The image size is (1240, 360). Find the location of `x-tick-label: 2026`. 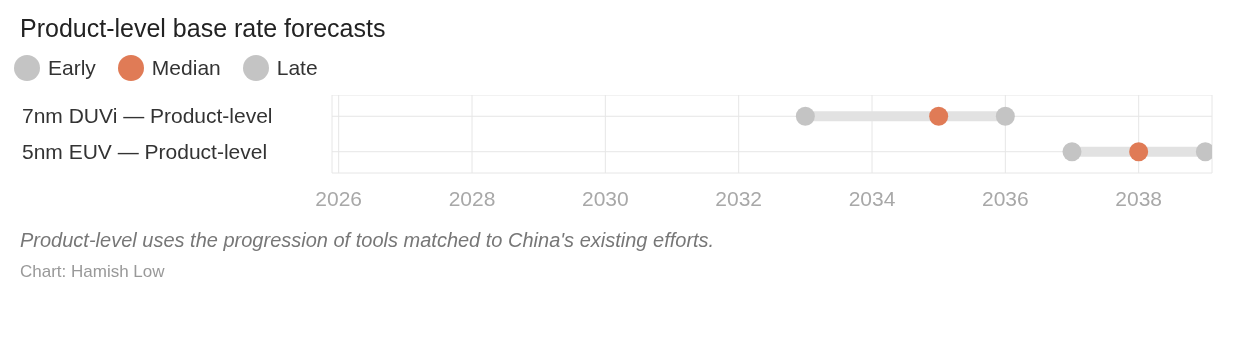

x-tick-label: 2026 is located at coordinates (339, 198).